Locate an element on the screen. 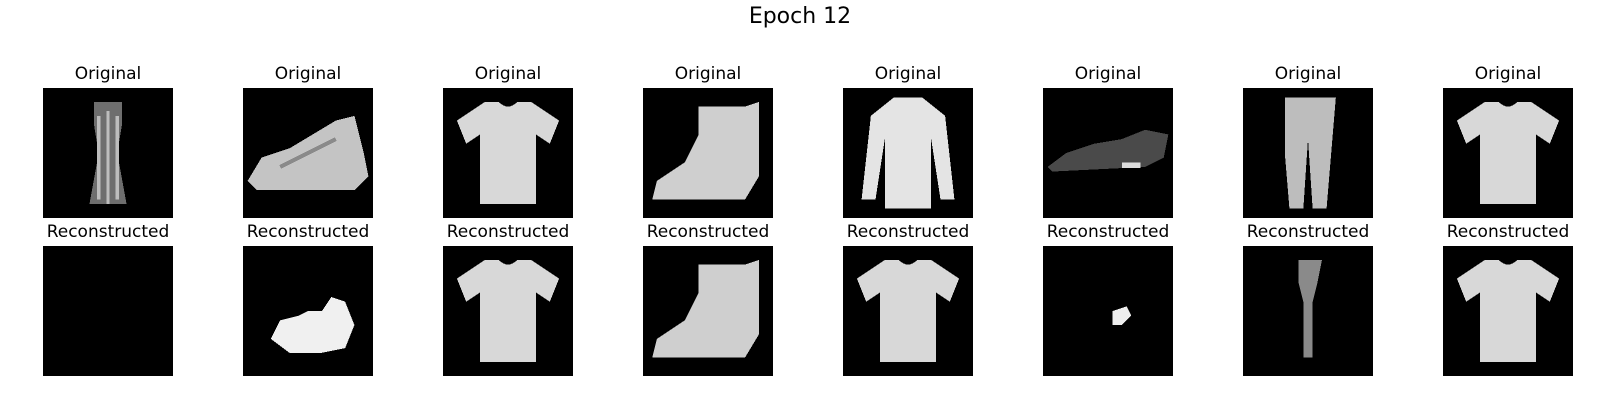 This screenshot has width=1600, height=400. dress-icon is located at coordinates (108, 153).